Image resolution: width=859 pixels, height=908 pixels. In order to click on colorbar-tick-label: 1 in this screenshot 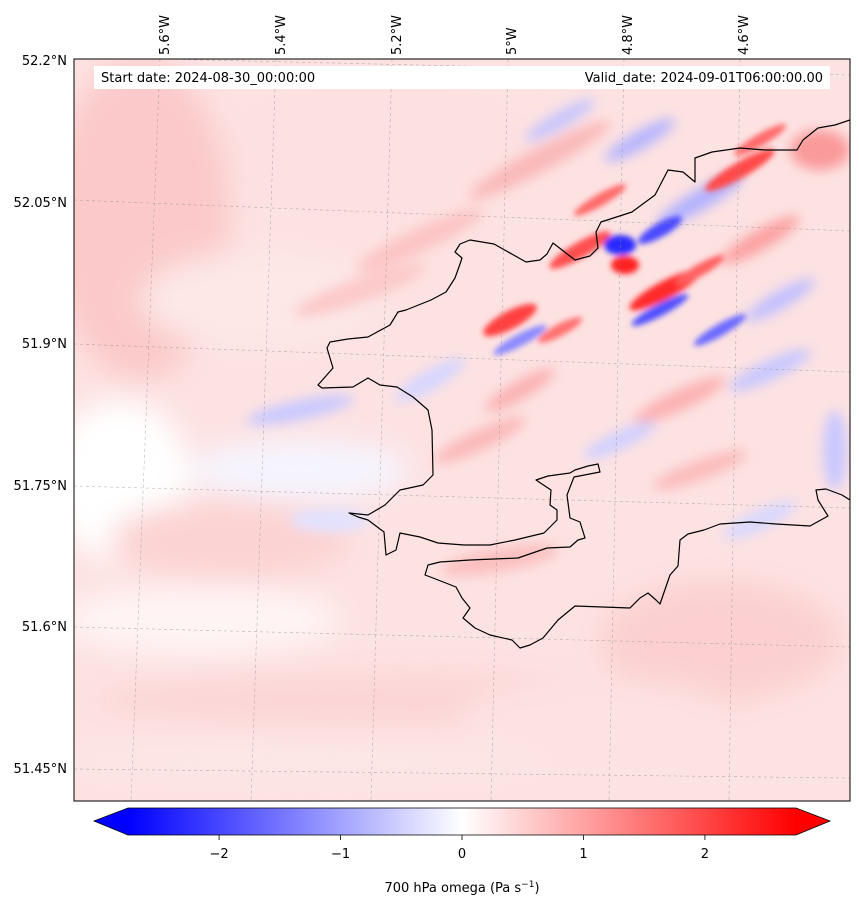, I will do `click(583, 854)`.